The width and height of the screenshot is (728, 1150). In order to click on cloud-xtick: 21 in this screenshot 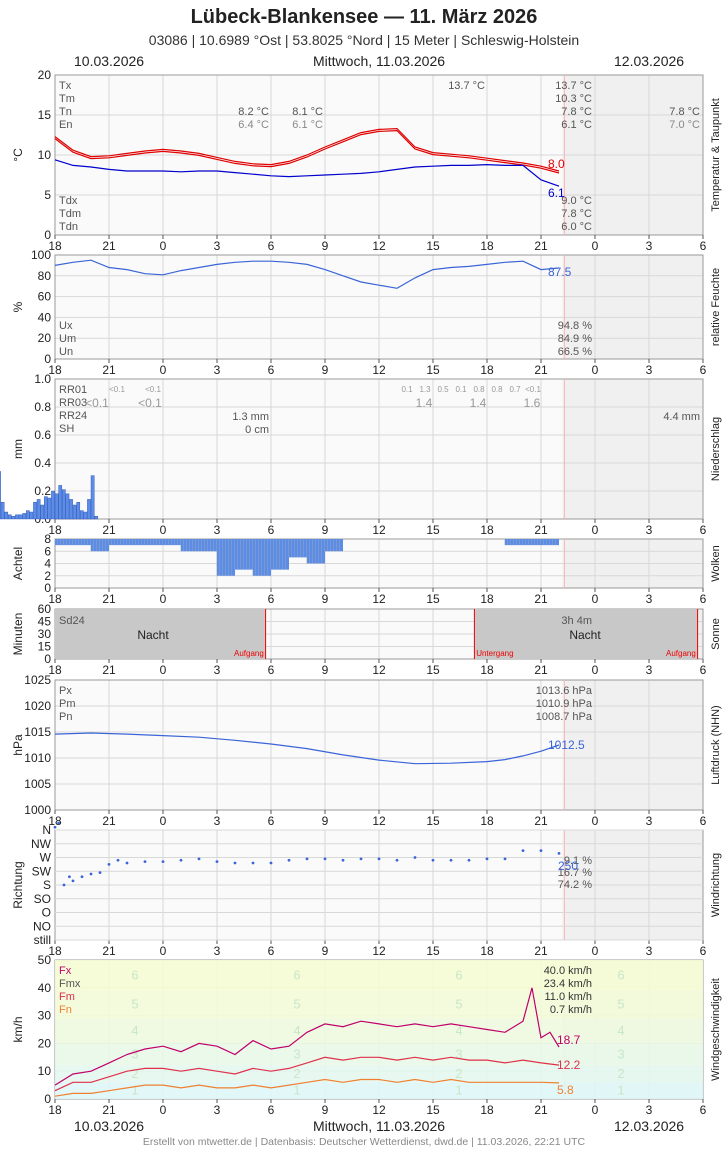, I will do `click(541, 599)`.